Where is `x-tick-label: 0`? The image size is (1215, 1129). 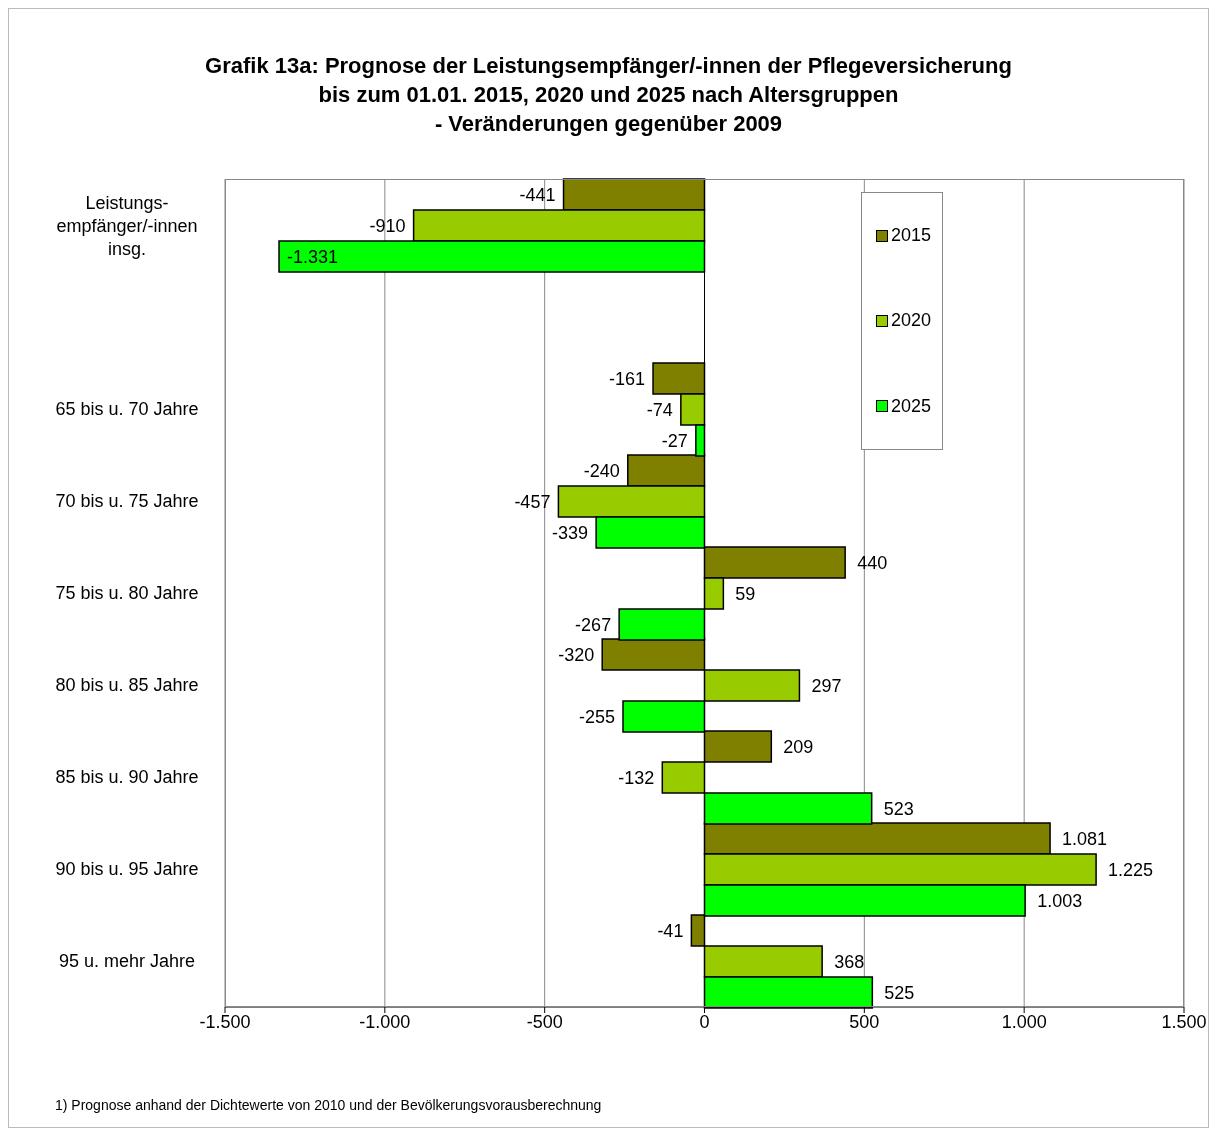 x-tick-label: 0 is located at coordinates (704, 1021).